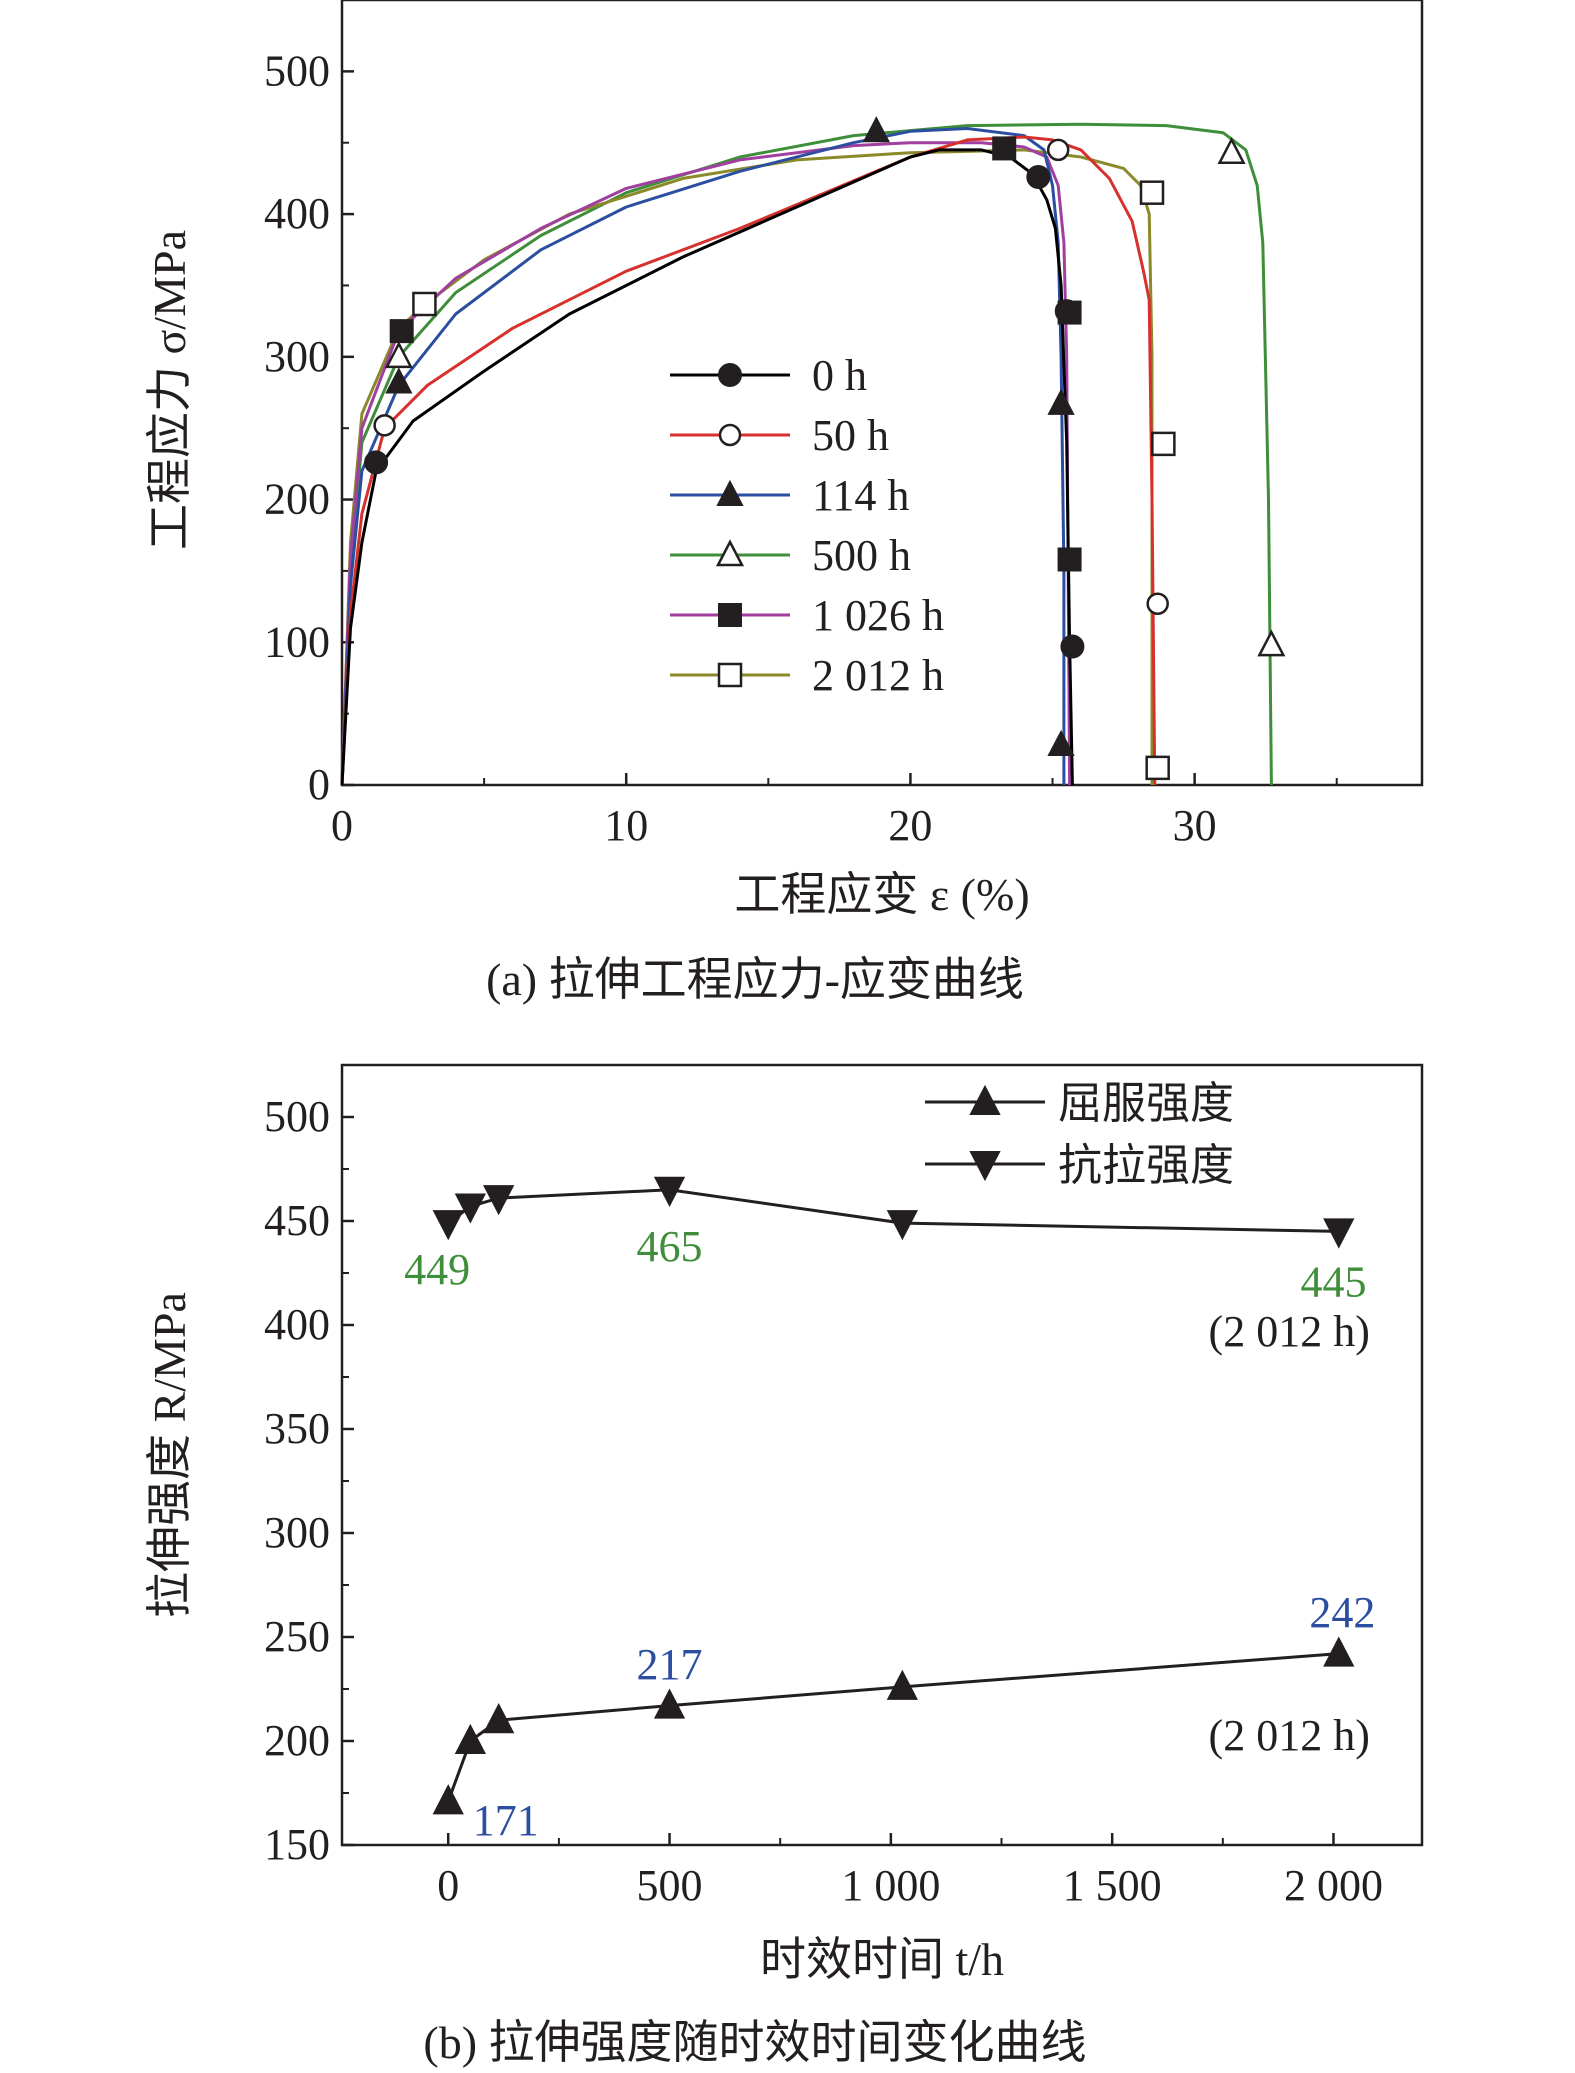 This screenshot has height=2073, width=1575. I want to click on chart-a-y-tick-label: 0, so click(319, 784).